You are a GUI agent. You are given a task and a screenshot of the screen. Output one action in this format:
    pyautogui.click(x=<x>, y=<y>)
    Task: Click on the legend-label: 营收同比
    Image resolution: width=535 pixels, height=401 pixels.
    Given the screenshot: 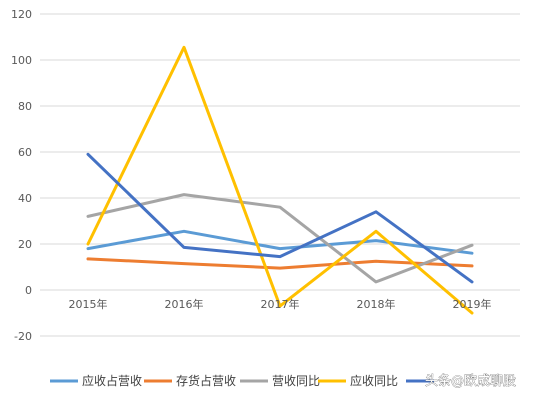 What is the action you would take?
    pyautogui.click(x=296, y=381)
    